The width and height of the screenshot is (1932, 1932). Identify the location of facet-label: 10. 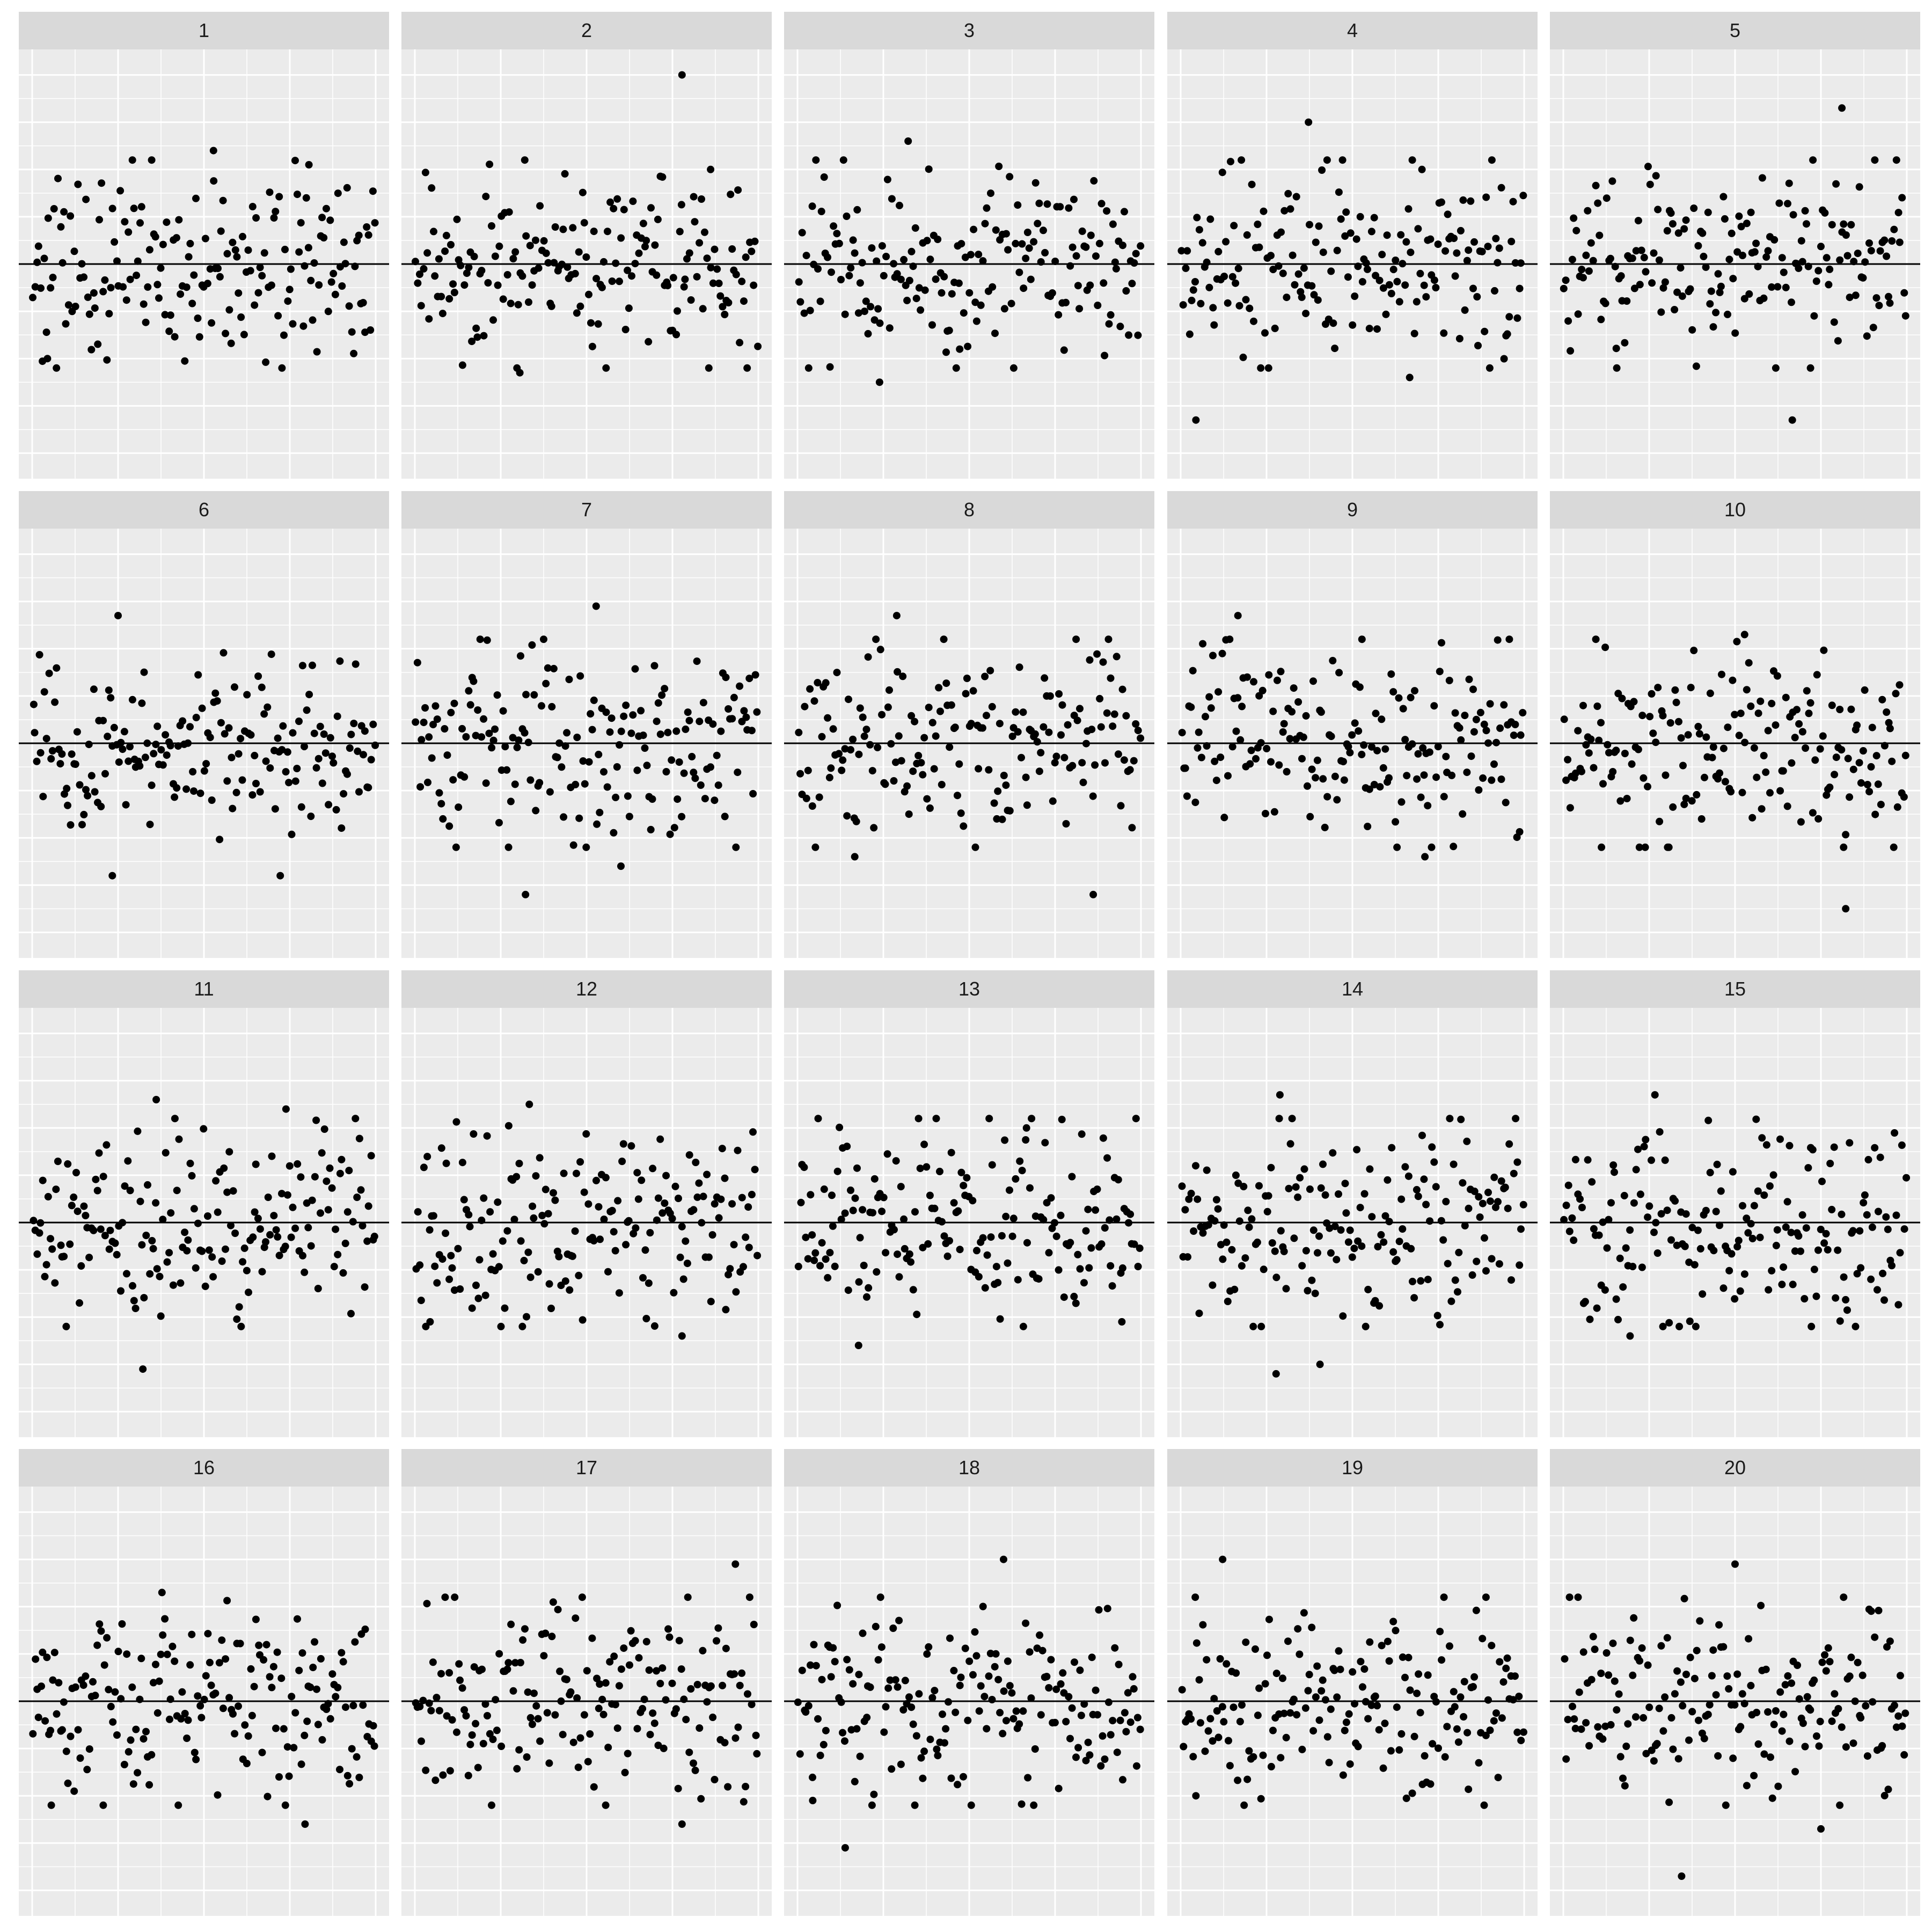
(1735, 510).